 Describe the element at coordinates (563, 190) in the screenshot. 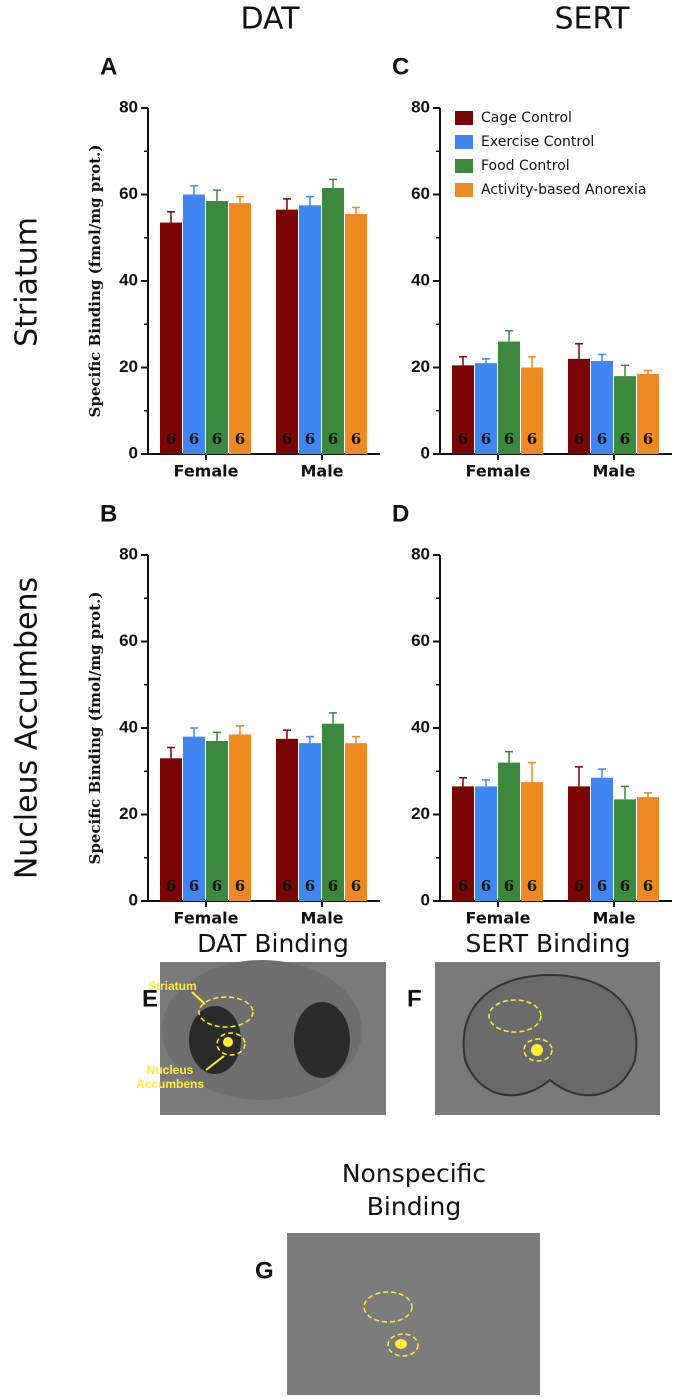

I see `legend-label: Activity-based Anorexia` at that location.